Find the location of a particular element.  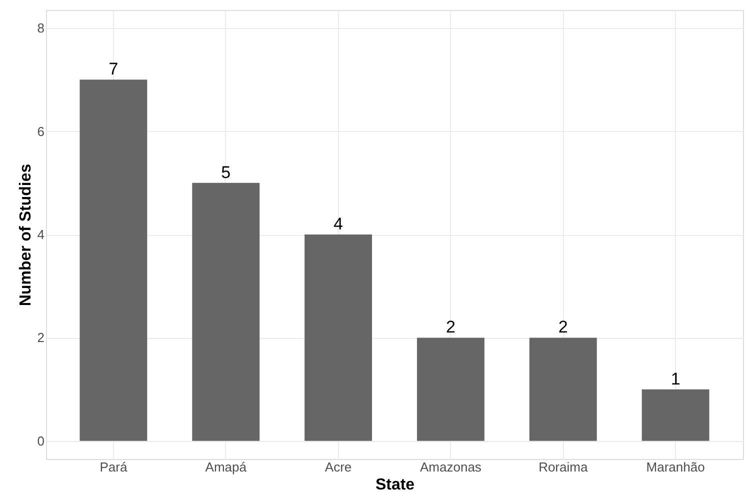

x-tick-label: Pará is located at coordinates (114, 467).